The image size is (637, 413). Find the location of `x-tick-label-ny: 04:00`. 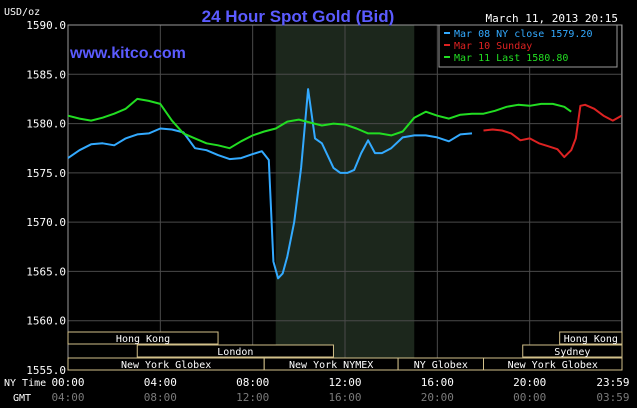

x-tick-label-ny: 04:00 is located at coordinates (160, 382).